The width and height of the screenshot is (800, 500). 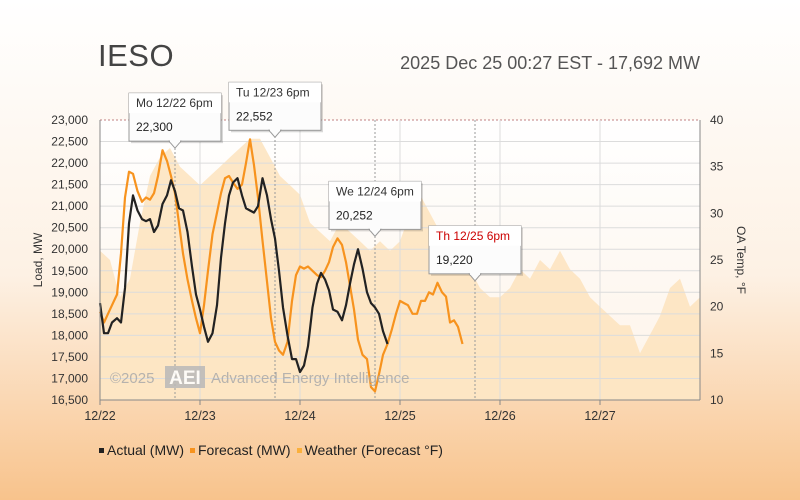 What do you see at coordinates (275, 110) in the screenshot?
I see `tooltip: Tu 12/23 6pm 22,552` at bounding box center [275, 110].